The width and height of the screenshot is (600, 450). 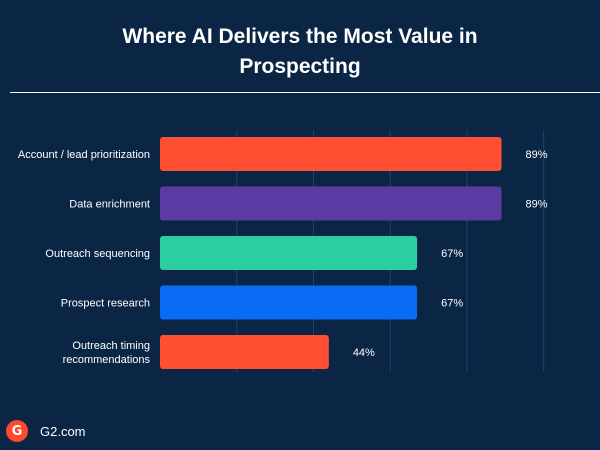 I want to click on category-label-5-line-1: Outreach timing, so click(x=111, y=346).